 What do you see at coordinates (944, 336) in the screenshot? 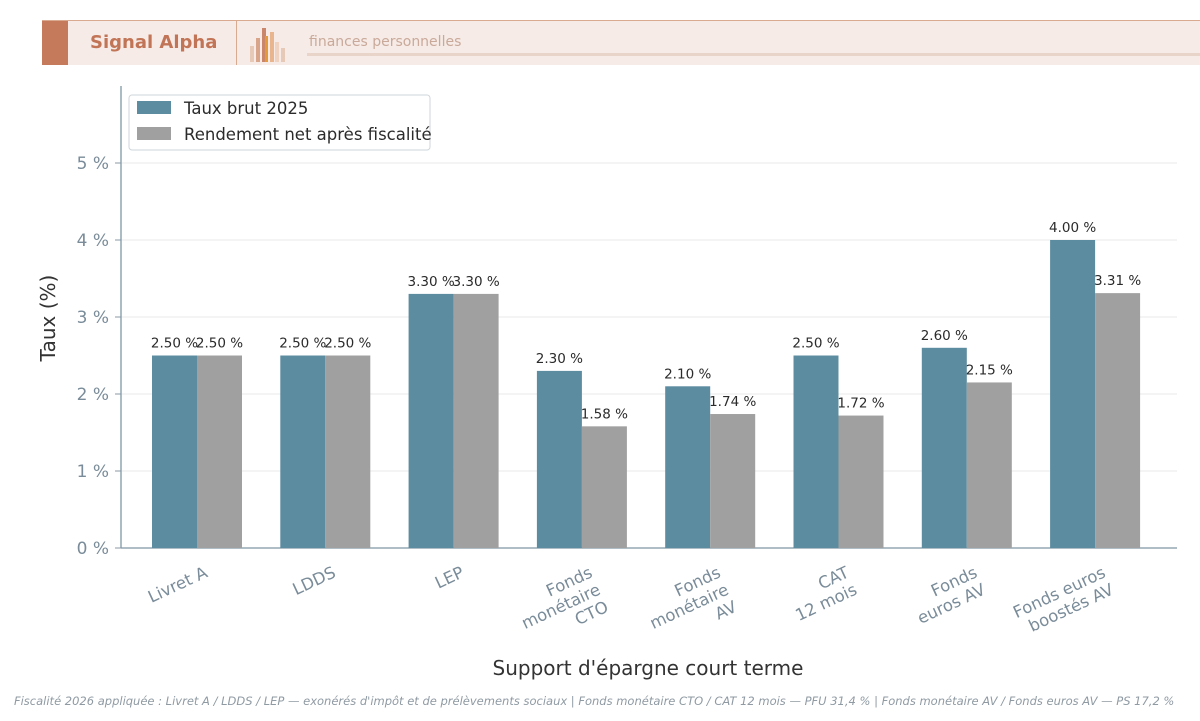
I see `data-label: 2.60 %` at bounding box center [944, 336].